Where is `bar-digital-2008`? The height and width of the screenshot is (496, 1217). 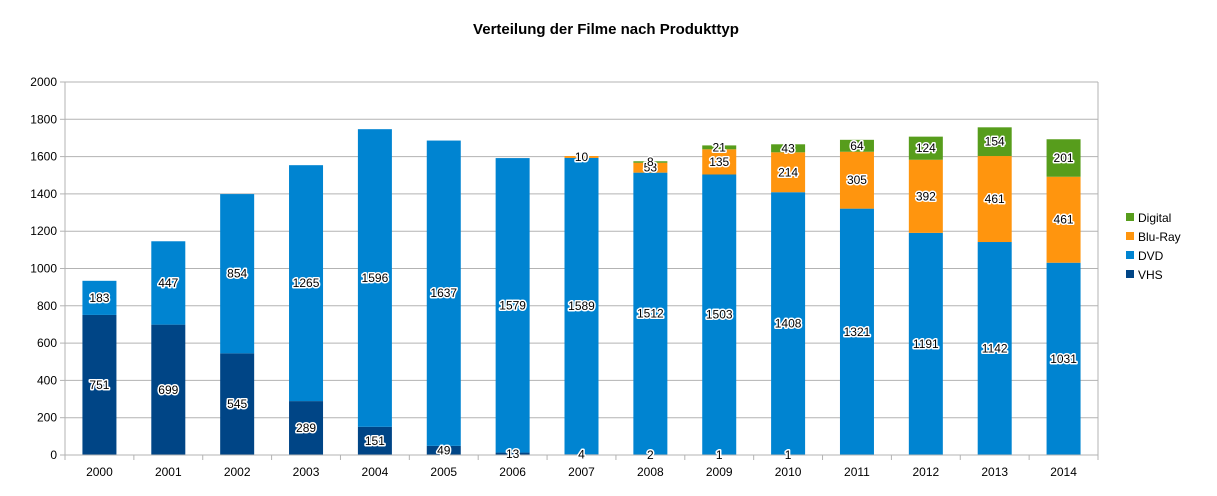 bar-digital-2008 is located at coordinates (650, 162).